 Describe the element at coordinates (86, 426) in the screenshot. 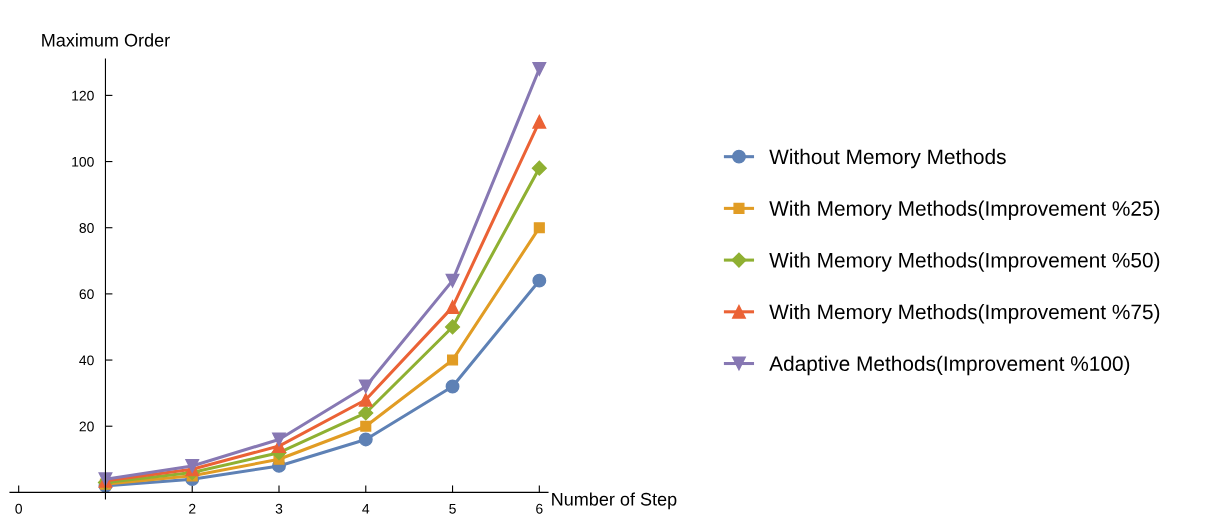

I see `y-tick-label: 20` at that location.